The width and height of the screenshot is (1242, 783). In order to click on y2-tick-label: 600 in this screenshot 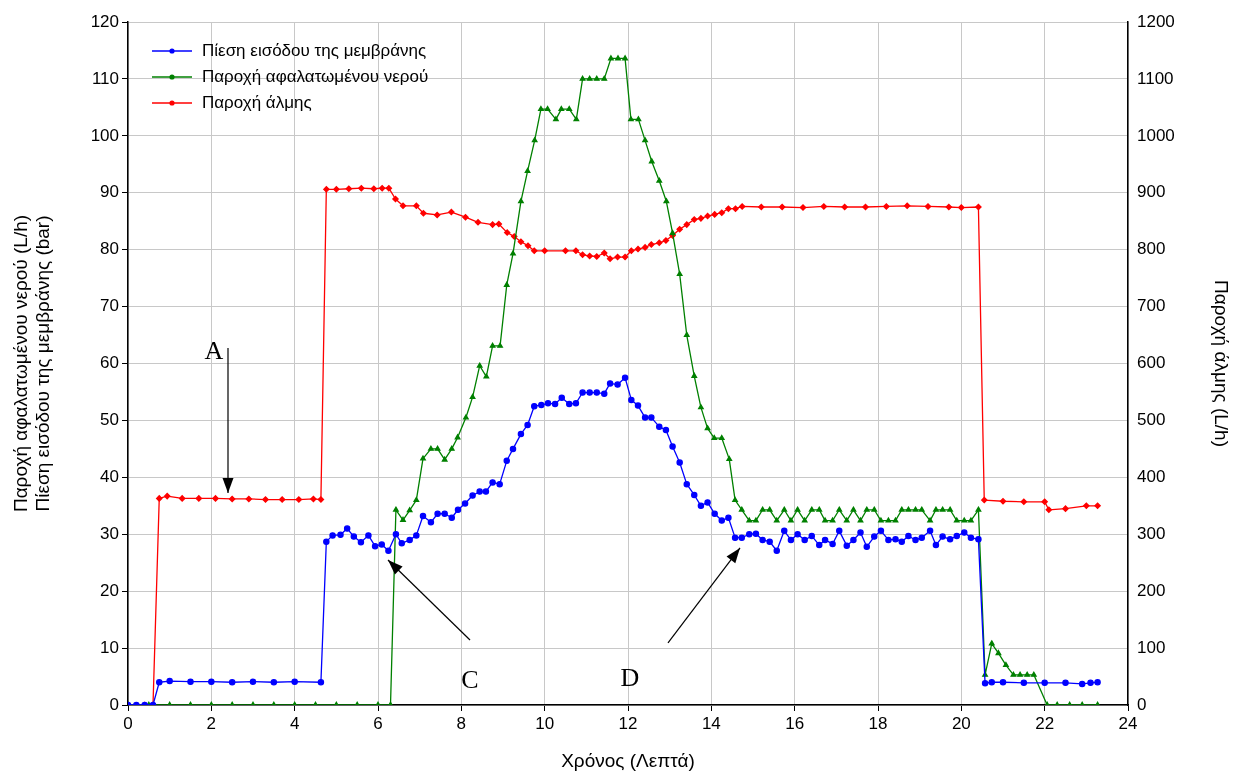, I will do `click(1151, 363)`.